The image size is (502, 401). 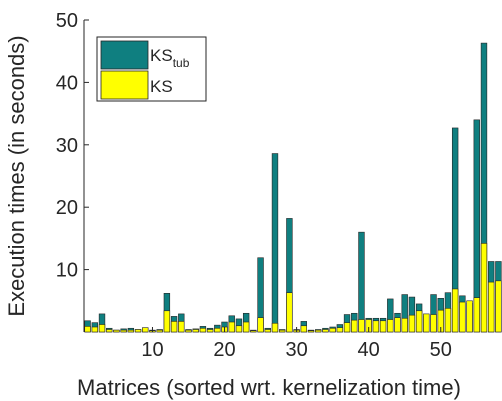 What do you see at coordinates (181, 63) in the screenshot?
I see `legend-label-ks-tub-subscript: tub` at bounding box center [181, 63].